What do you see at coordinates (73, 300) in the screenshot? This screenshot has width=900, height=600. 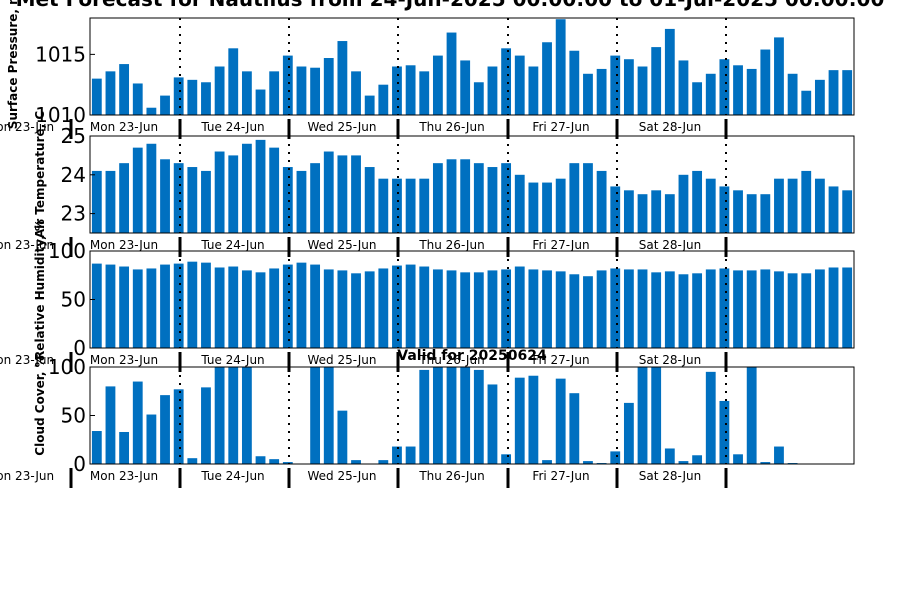 I see `y-tick-label: 50` at bounding box center [73, 300].